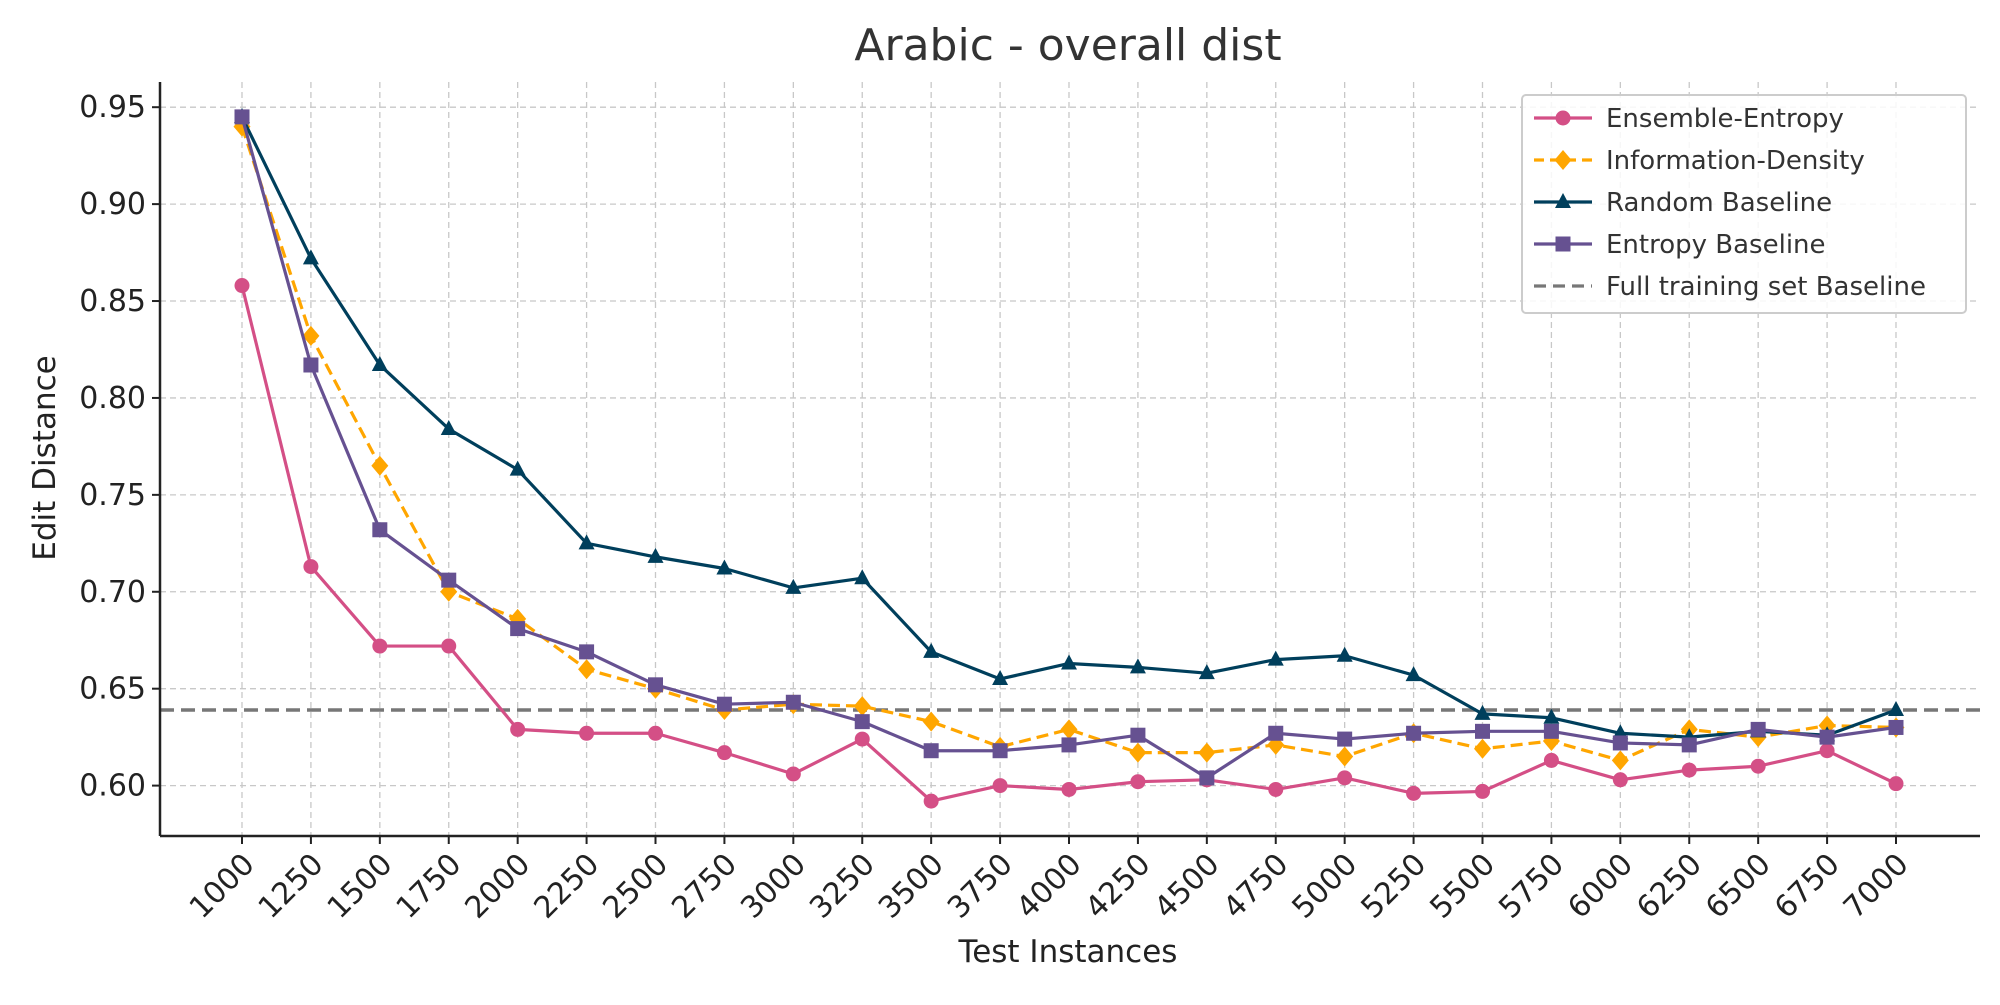 This screenshot has height=1005, width=2000. Describe the element at coordinates (112, 204) in the screenshot. I see `y-tick-label: 0.90` at that location.